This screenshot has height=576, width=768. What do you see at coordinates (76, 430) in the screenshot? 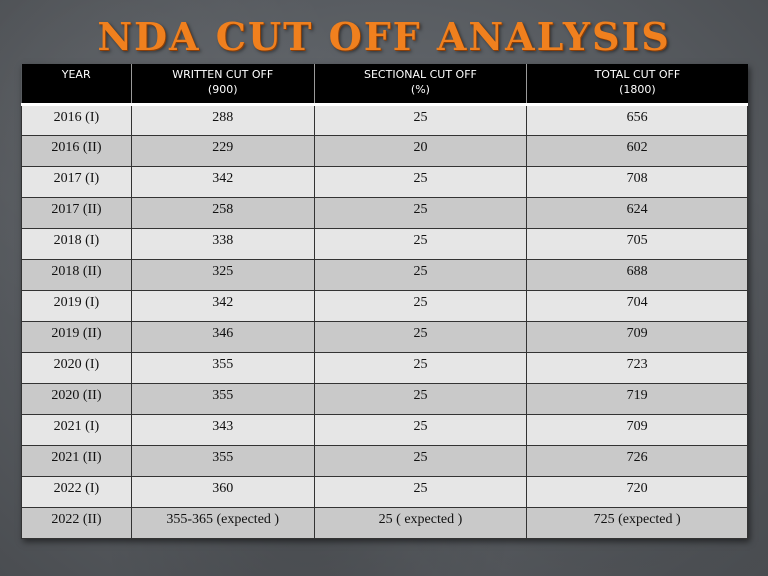
I see `cell-year: 2021 (I)` at bounding box center [76, 430].